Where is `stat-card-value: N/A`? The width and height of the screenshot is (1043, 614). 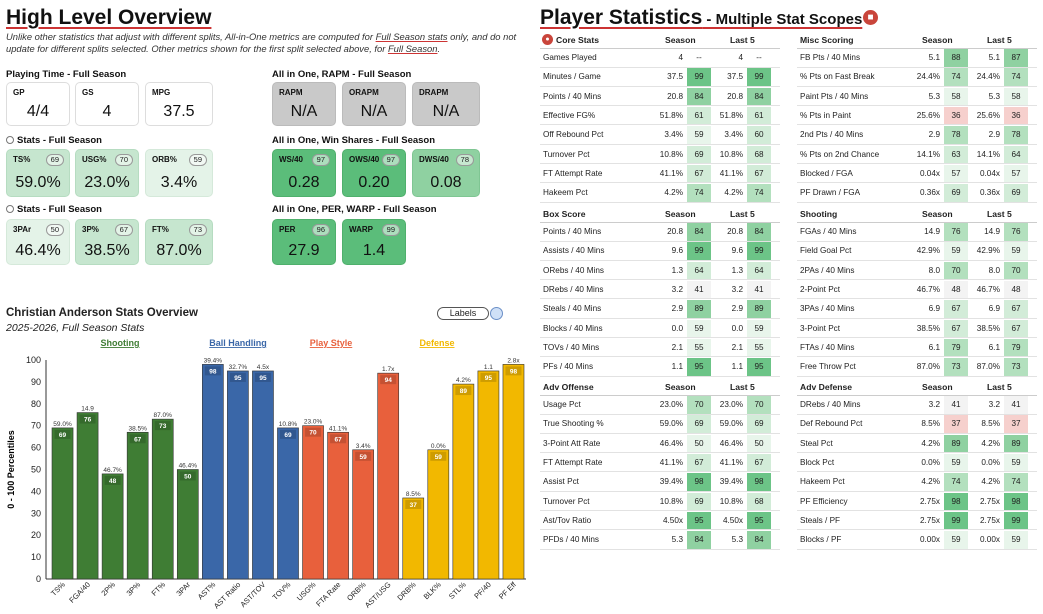
stat-card-value: N/A is located at coordinates (374, 111).